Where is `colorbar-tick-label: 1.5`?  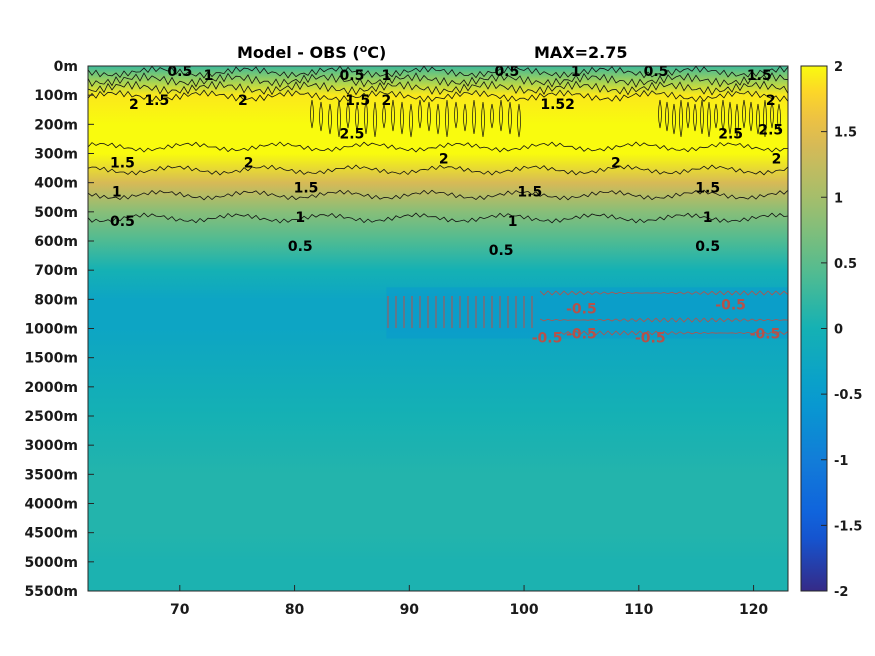 colorbar-tick-label: 1.5 is located at coordinates (845, 133).